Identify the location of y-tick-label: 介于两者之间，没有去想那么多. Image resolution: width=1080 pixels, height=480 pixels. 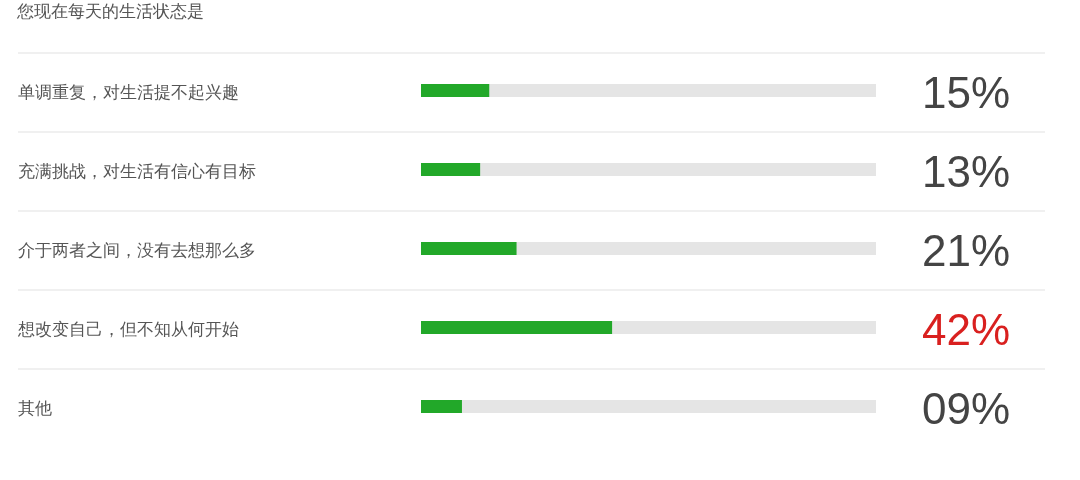
(137, 249).